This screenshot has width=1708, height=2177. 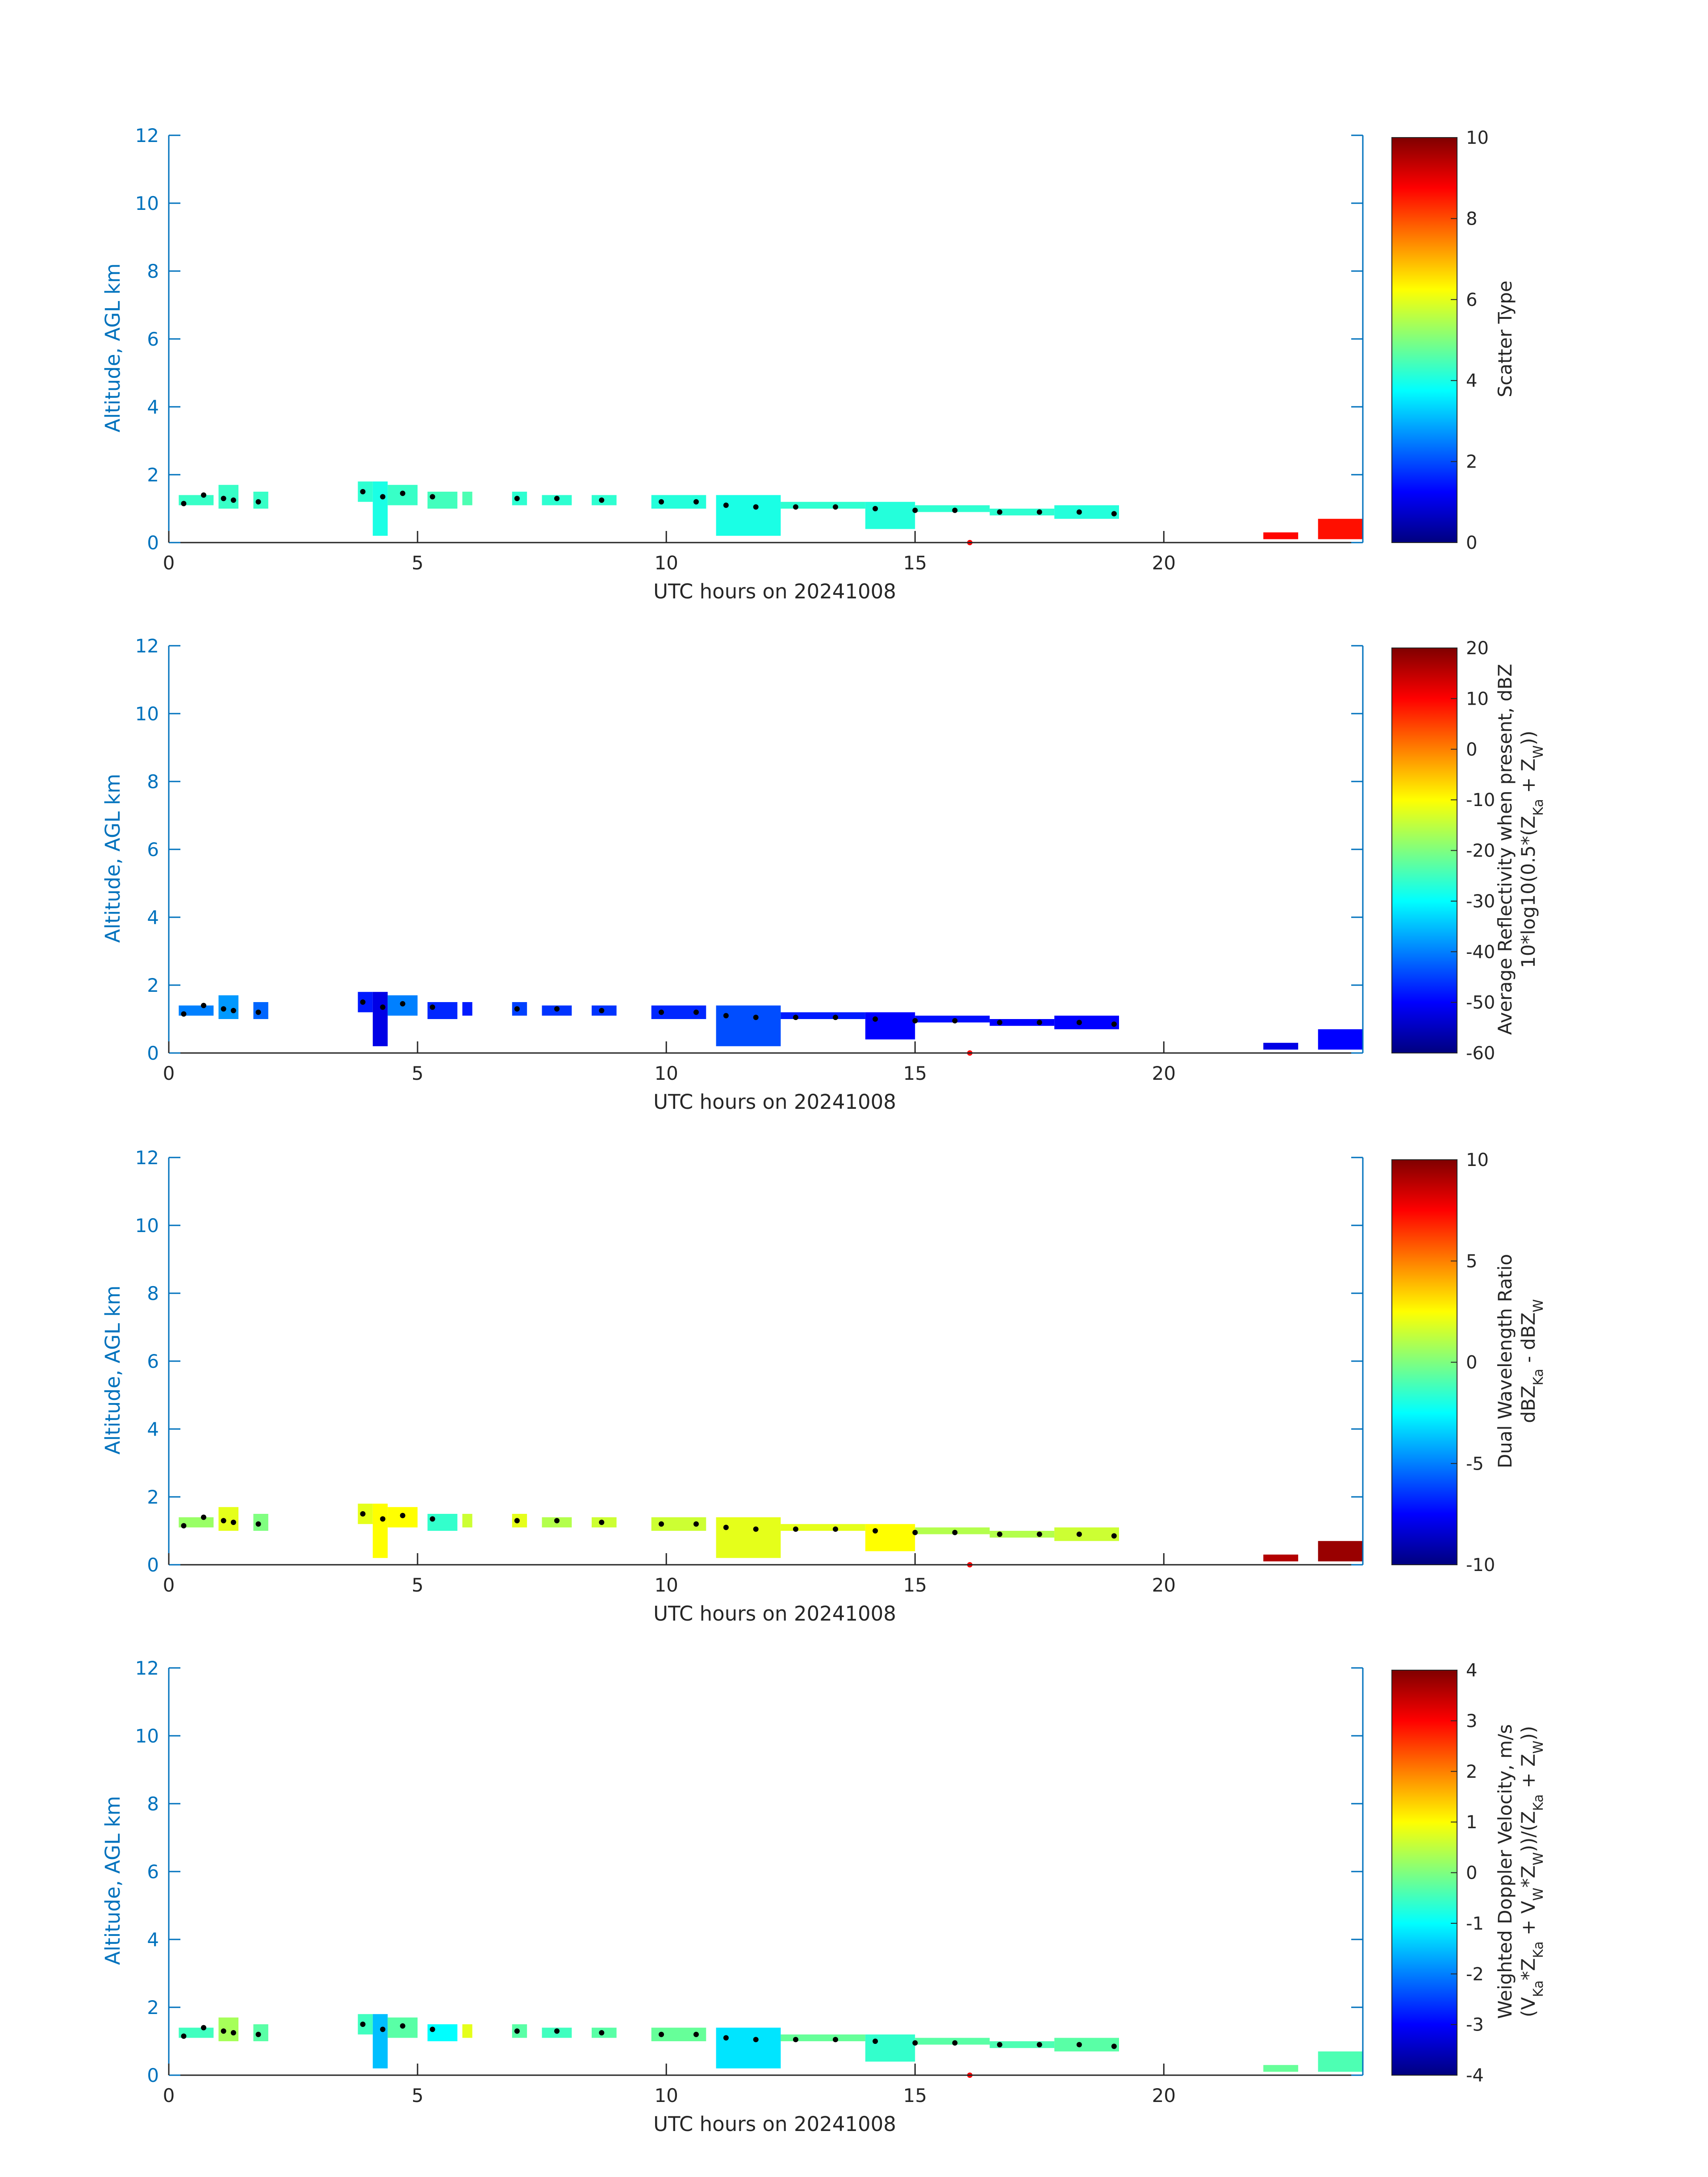 What do you see at coordinates (1480, 952) in the screenshot?
I see `colorbar-tick-label: -40` at bounding box center [1480, 952].